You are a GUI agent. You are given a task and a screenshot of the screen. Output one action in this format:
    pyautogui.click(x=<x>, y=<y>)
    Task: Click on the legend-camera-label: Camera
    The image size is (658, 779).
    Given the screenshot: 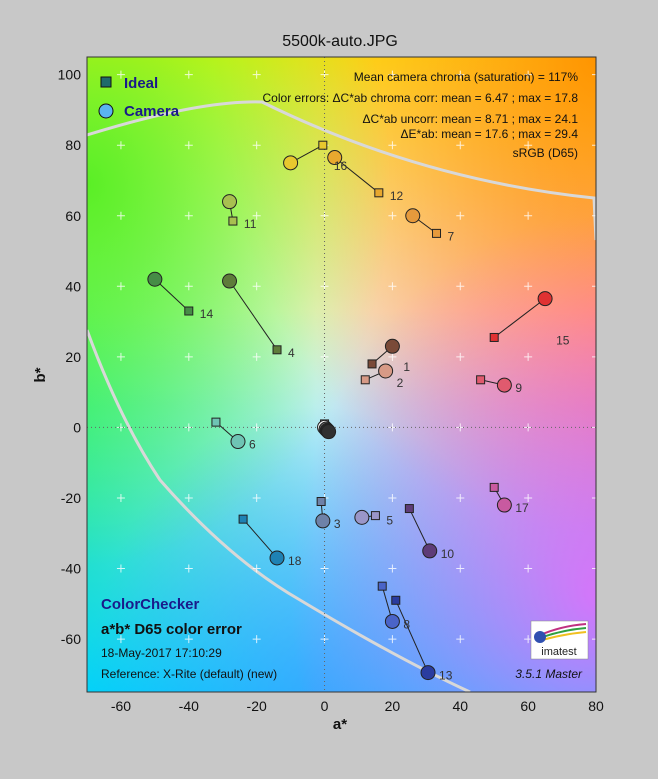 What is the action you would take?
    pyautogui.click(x=152, y=111)
    